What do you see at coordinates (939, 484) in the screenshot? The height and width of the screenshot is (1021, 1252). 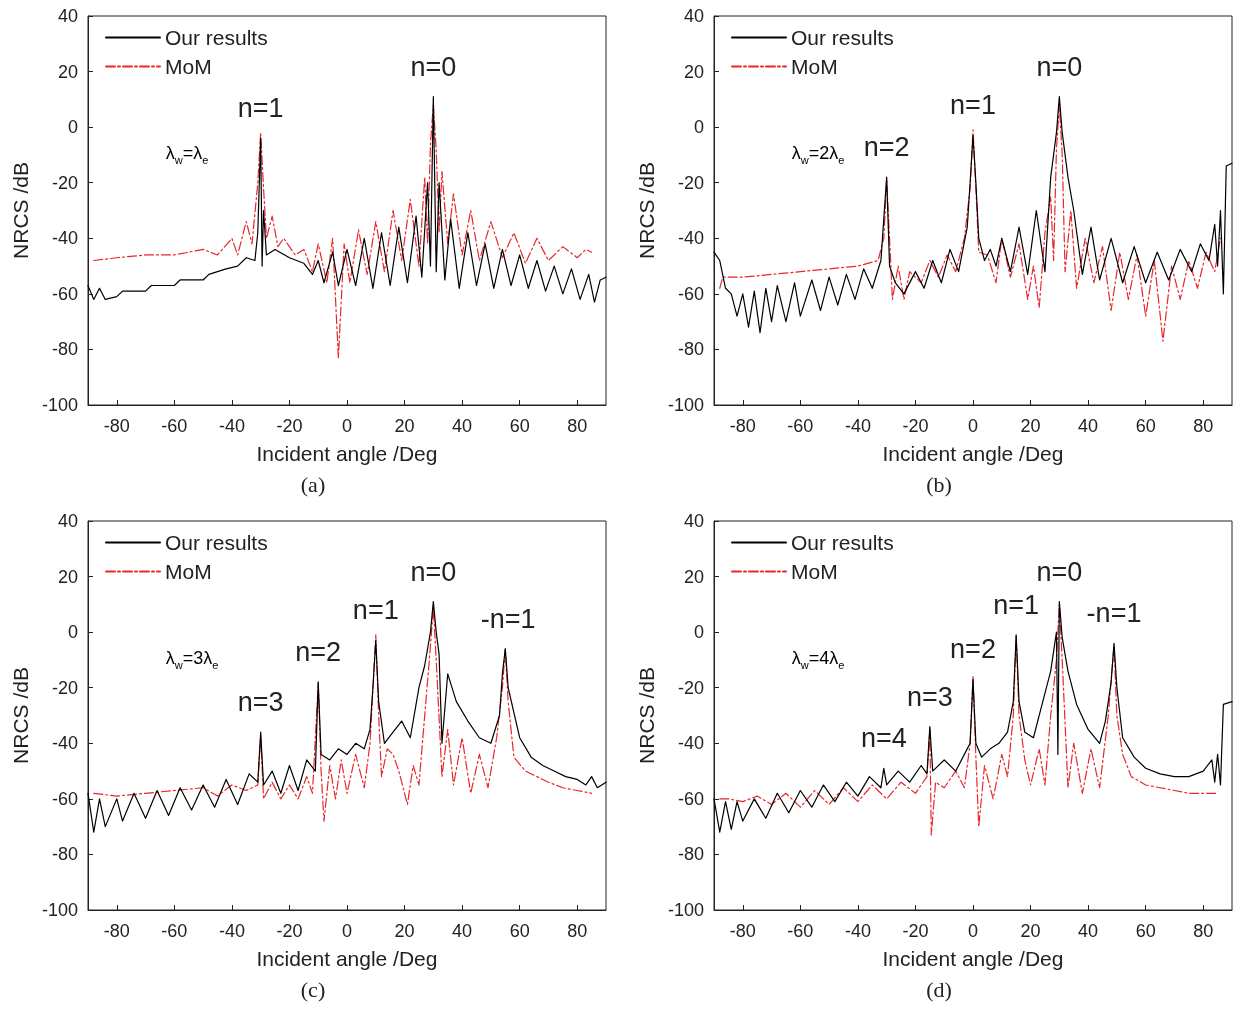 I see `text: (b)` at bounding box center [939, 484].